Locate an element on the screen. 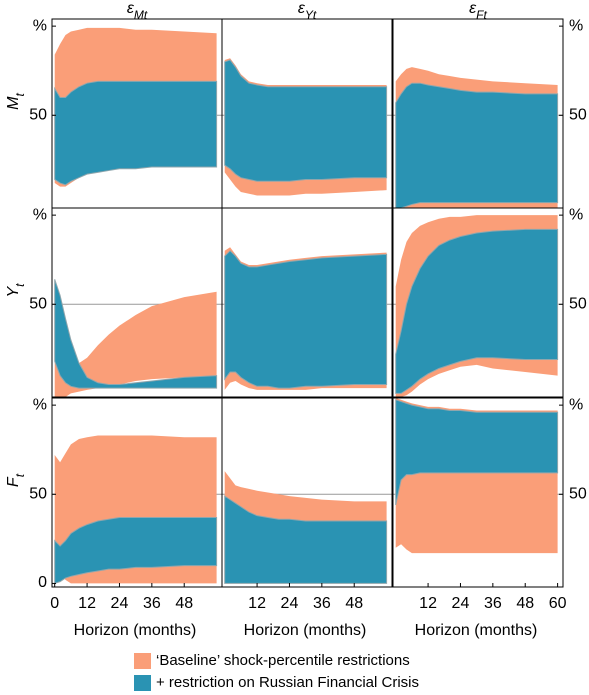 The height and width of the screenshot is (695, 589). x-tick-label: 60 is located at coordinates (558, 603).